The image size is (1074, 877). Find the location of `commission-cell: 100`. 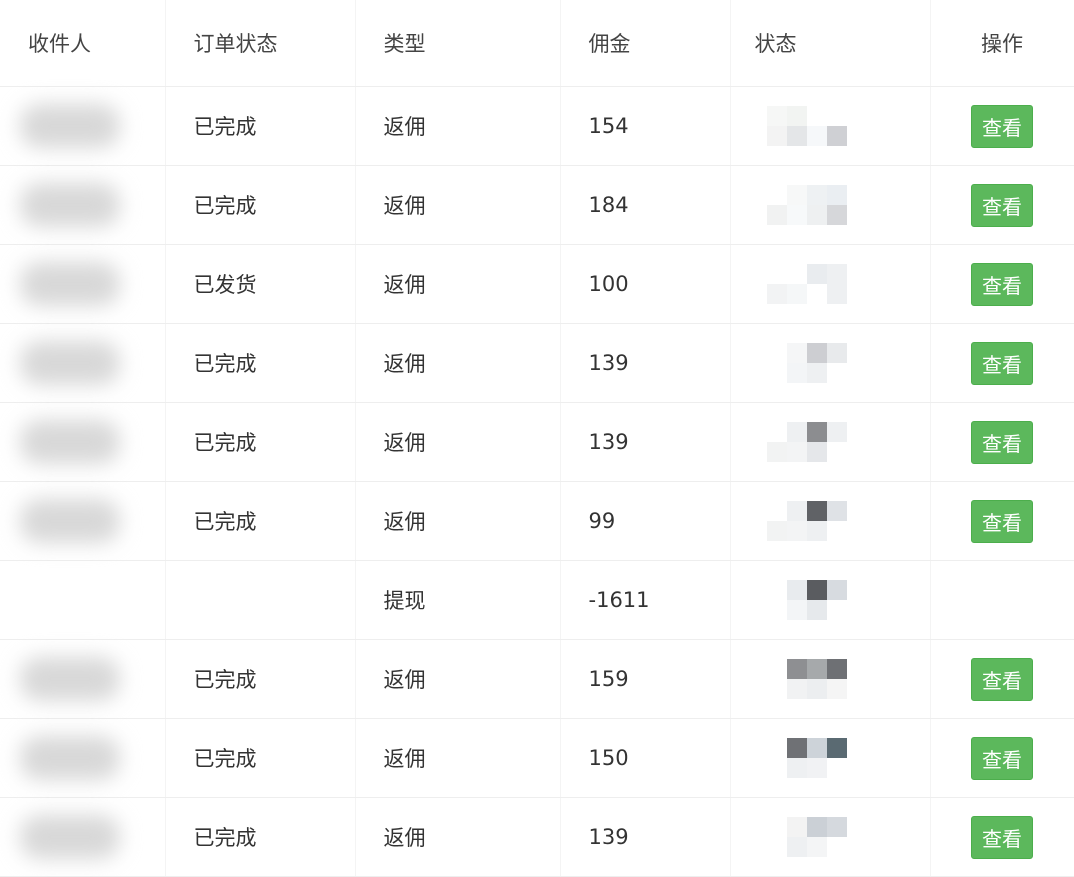

commission-cell: 100 is located at coordinates (645, 284).